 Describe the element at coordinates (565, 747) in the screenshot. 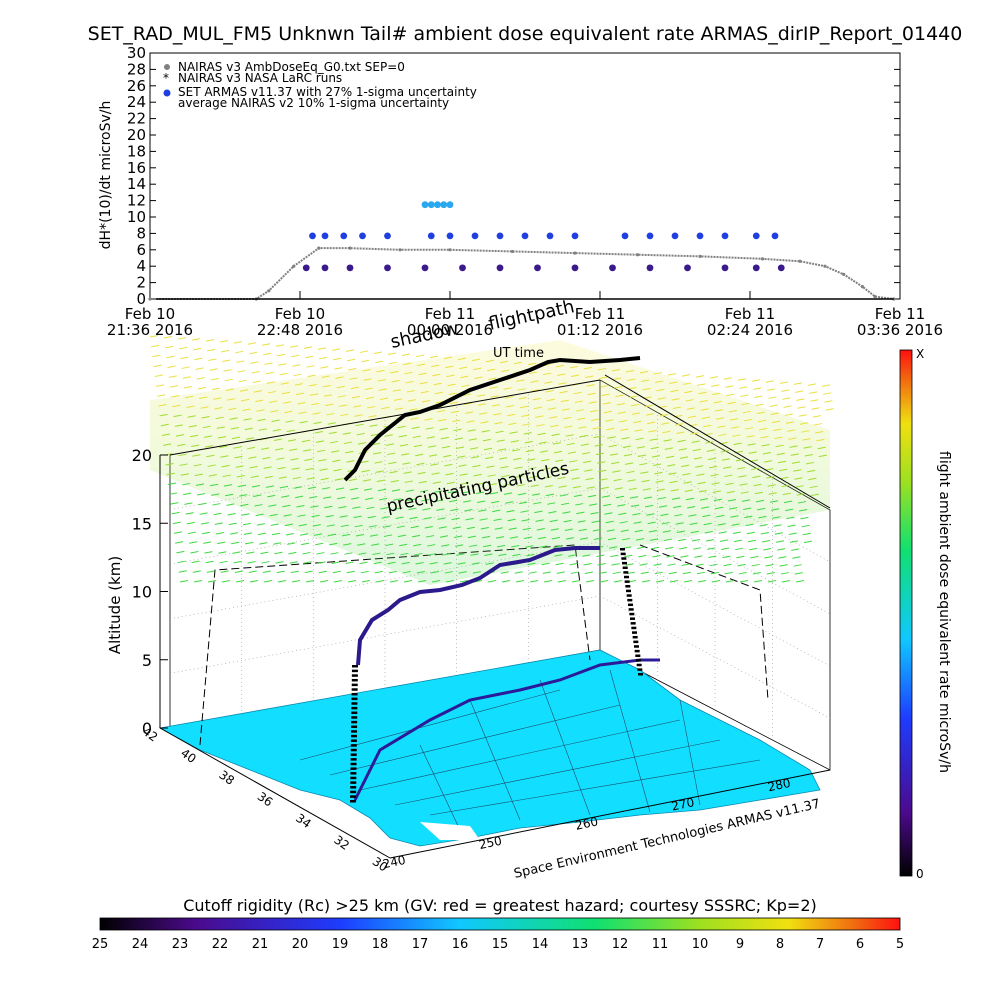

I see `state-border` at that location.